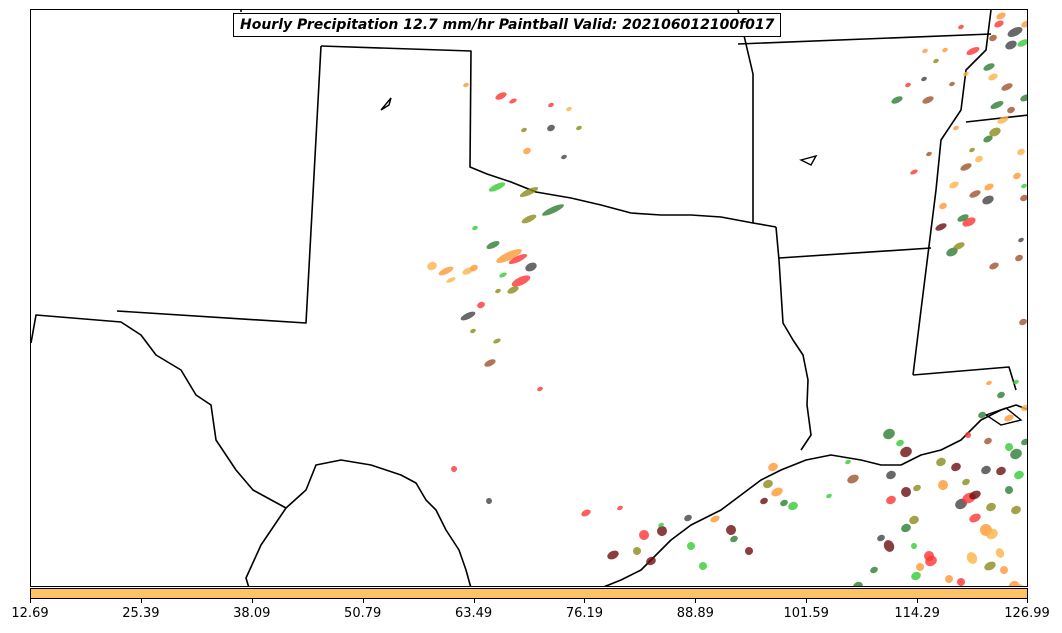 The image size is (1062, 633). What do you see at coordinates (30, 613) in the screenshot?
I see `colorbar-tick-label: 12.69` at bounding box center [30, 613].